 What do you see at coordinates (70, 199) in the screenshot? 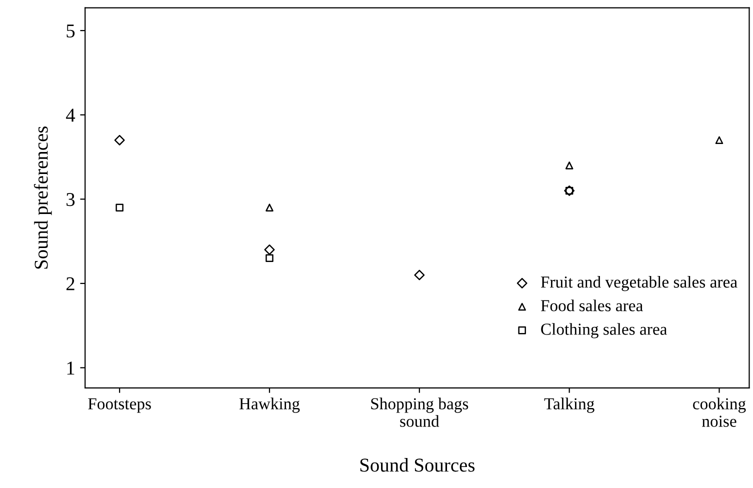
I see `y-tick-label: 3` at bounding box center [70, 199].